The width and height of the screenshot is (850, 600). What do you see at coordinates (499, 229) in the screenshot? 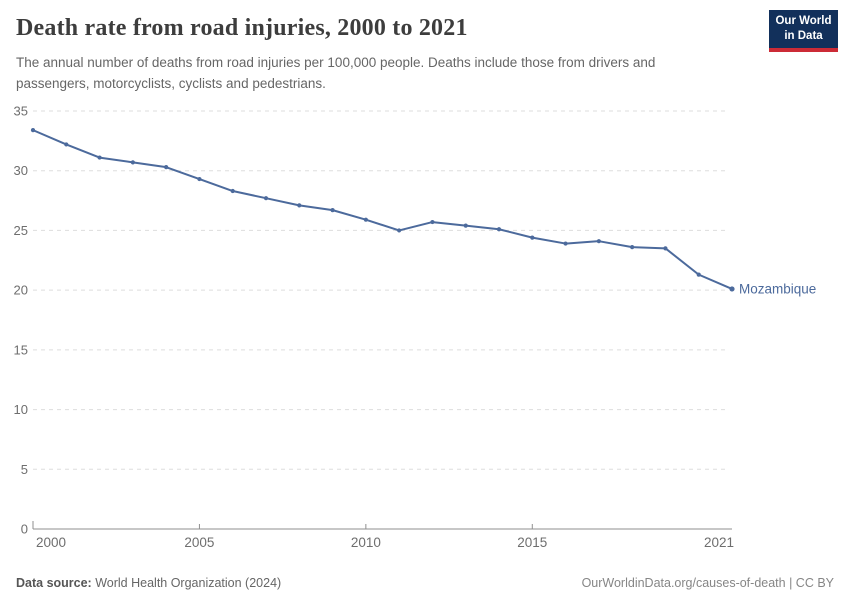
I see `data-point-2014` at bounding box center [499, 229].